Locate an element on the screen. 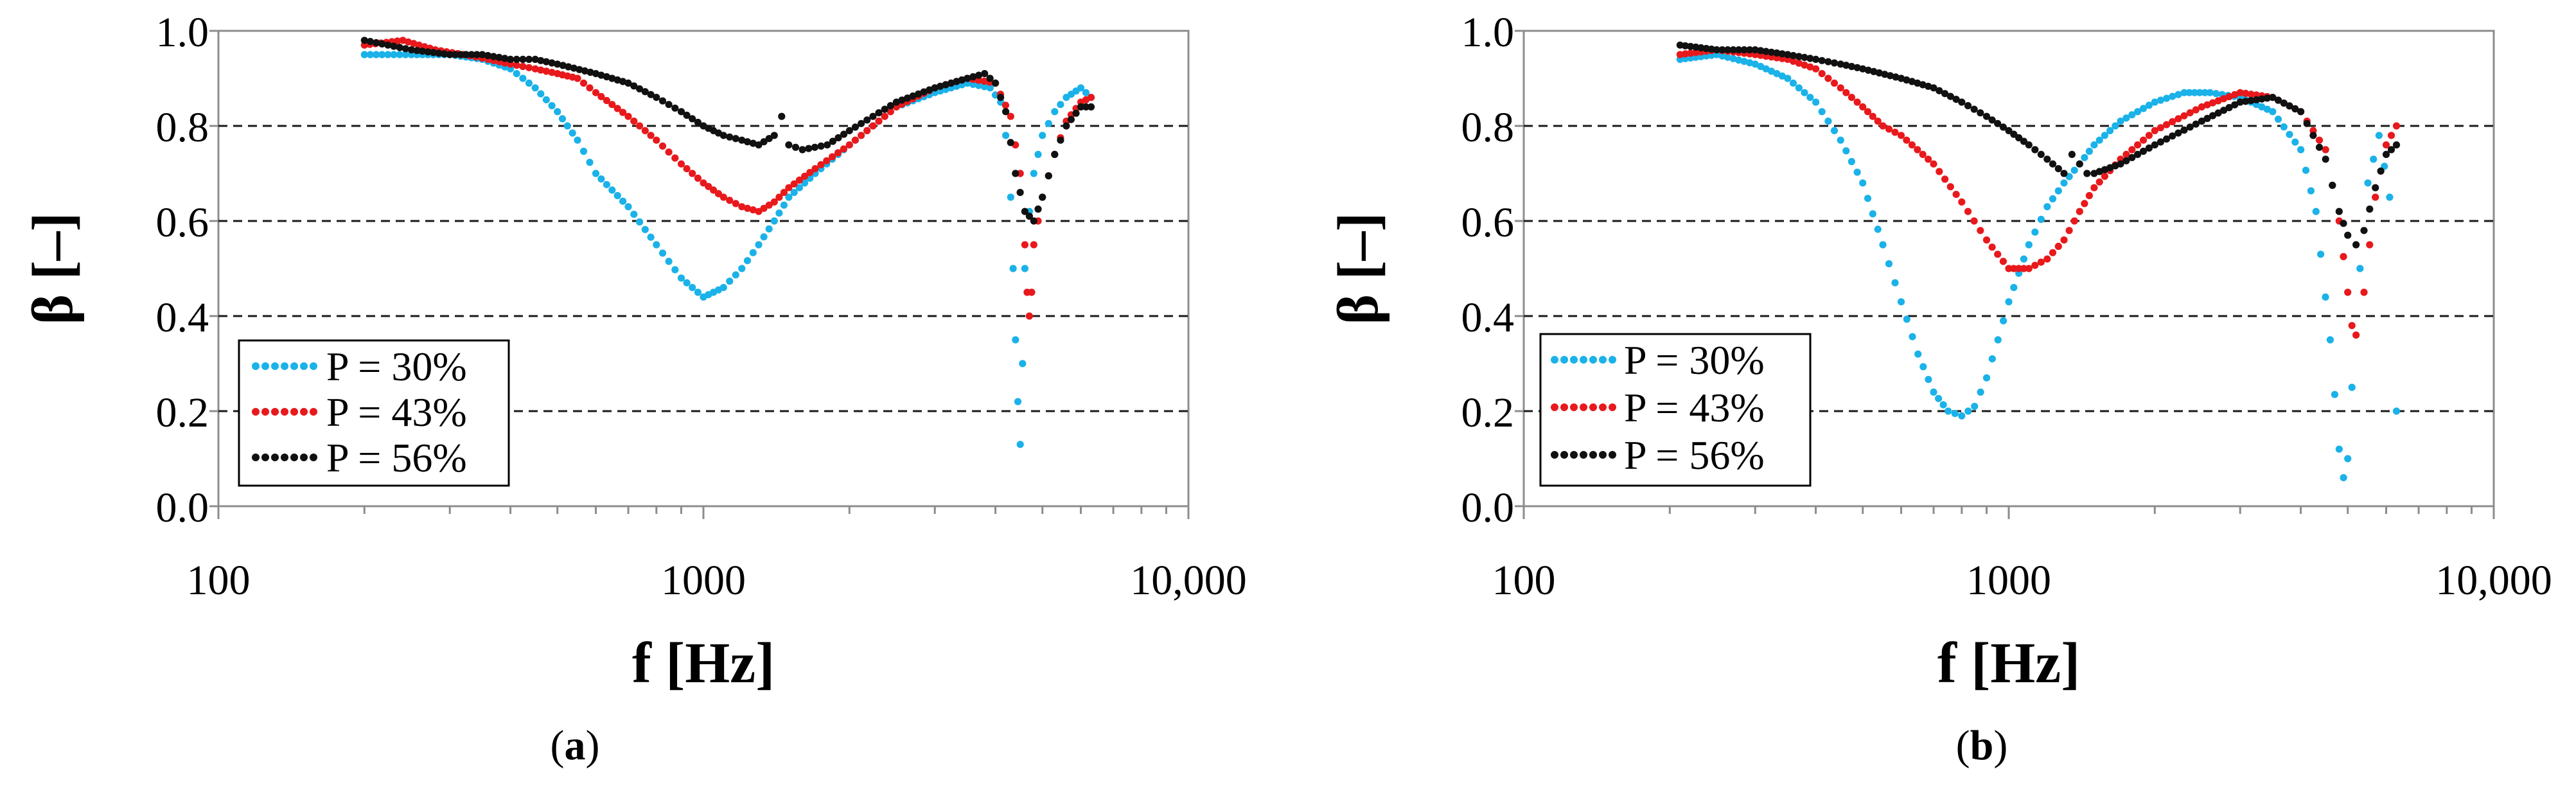 The height and width of the screenshot is (785, 2576). panel-b-caption: (b) is located at coordinates (1982, 746).